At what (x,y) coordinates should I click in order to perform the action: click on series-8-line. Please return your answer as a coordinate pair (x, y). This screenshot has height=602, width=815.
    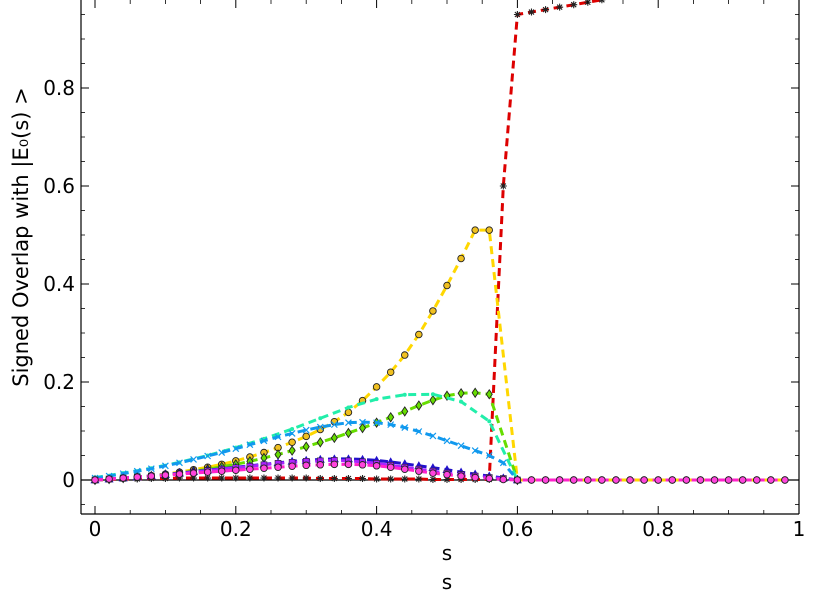
    Looking at the image, I should click on (439, 472).